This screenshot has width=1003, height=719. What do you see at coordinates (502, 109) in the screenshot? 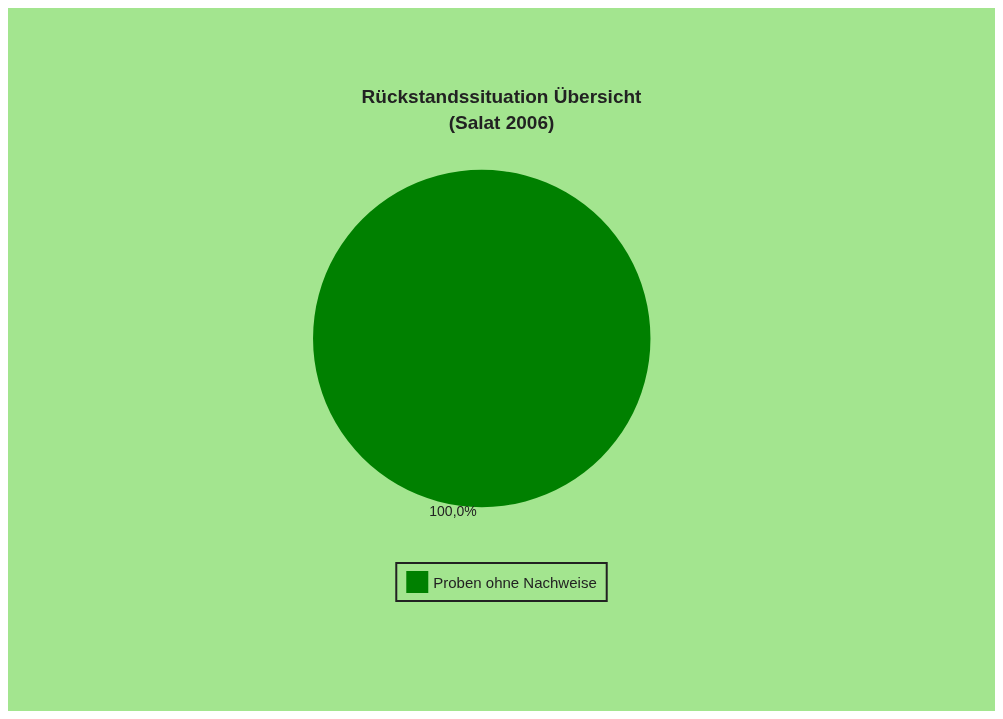
I see `chart-title: Rückstandssituation Übersicht (Salat 2006)` at bounding box center [502, 109].